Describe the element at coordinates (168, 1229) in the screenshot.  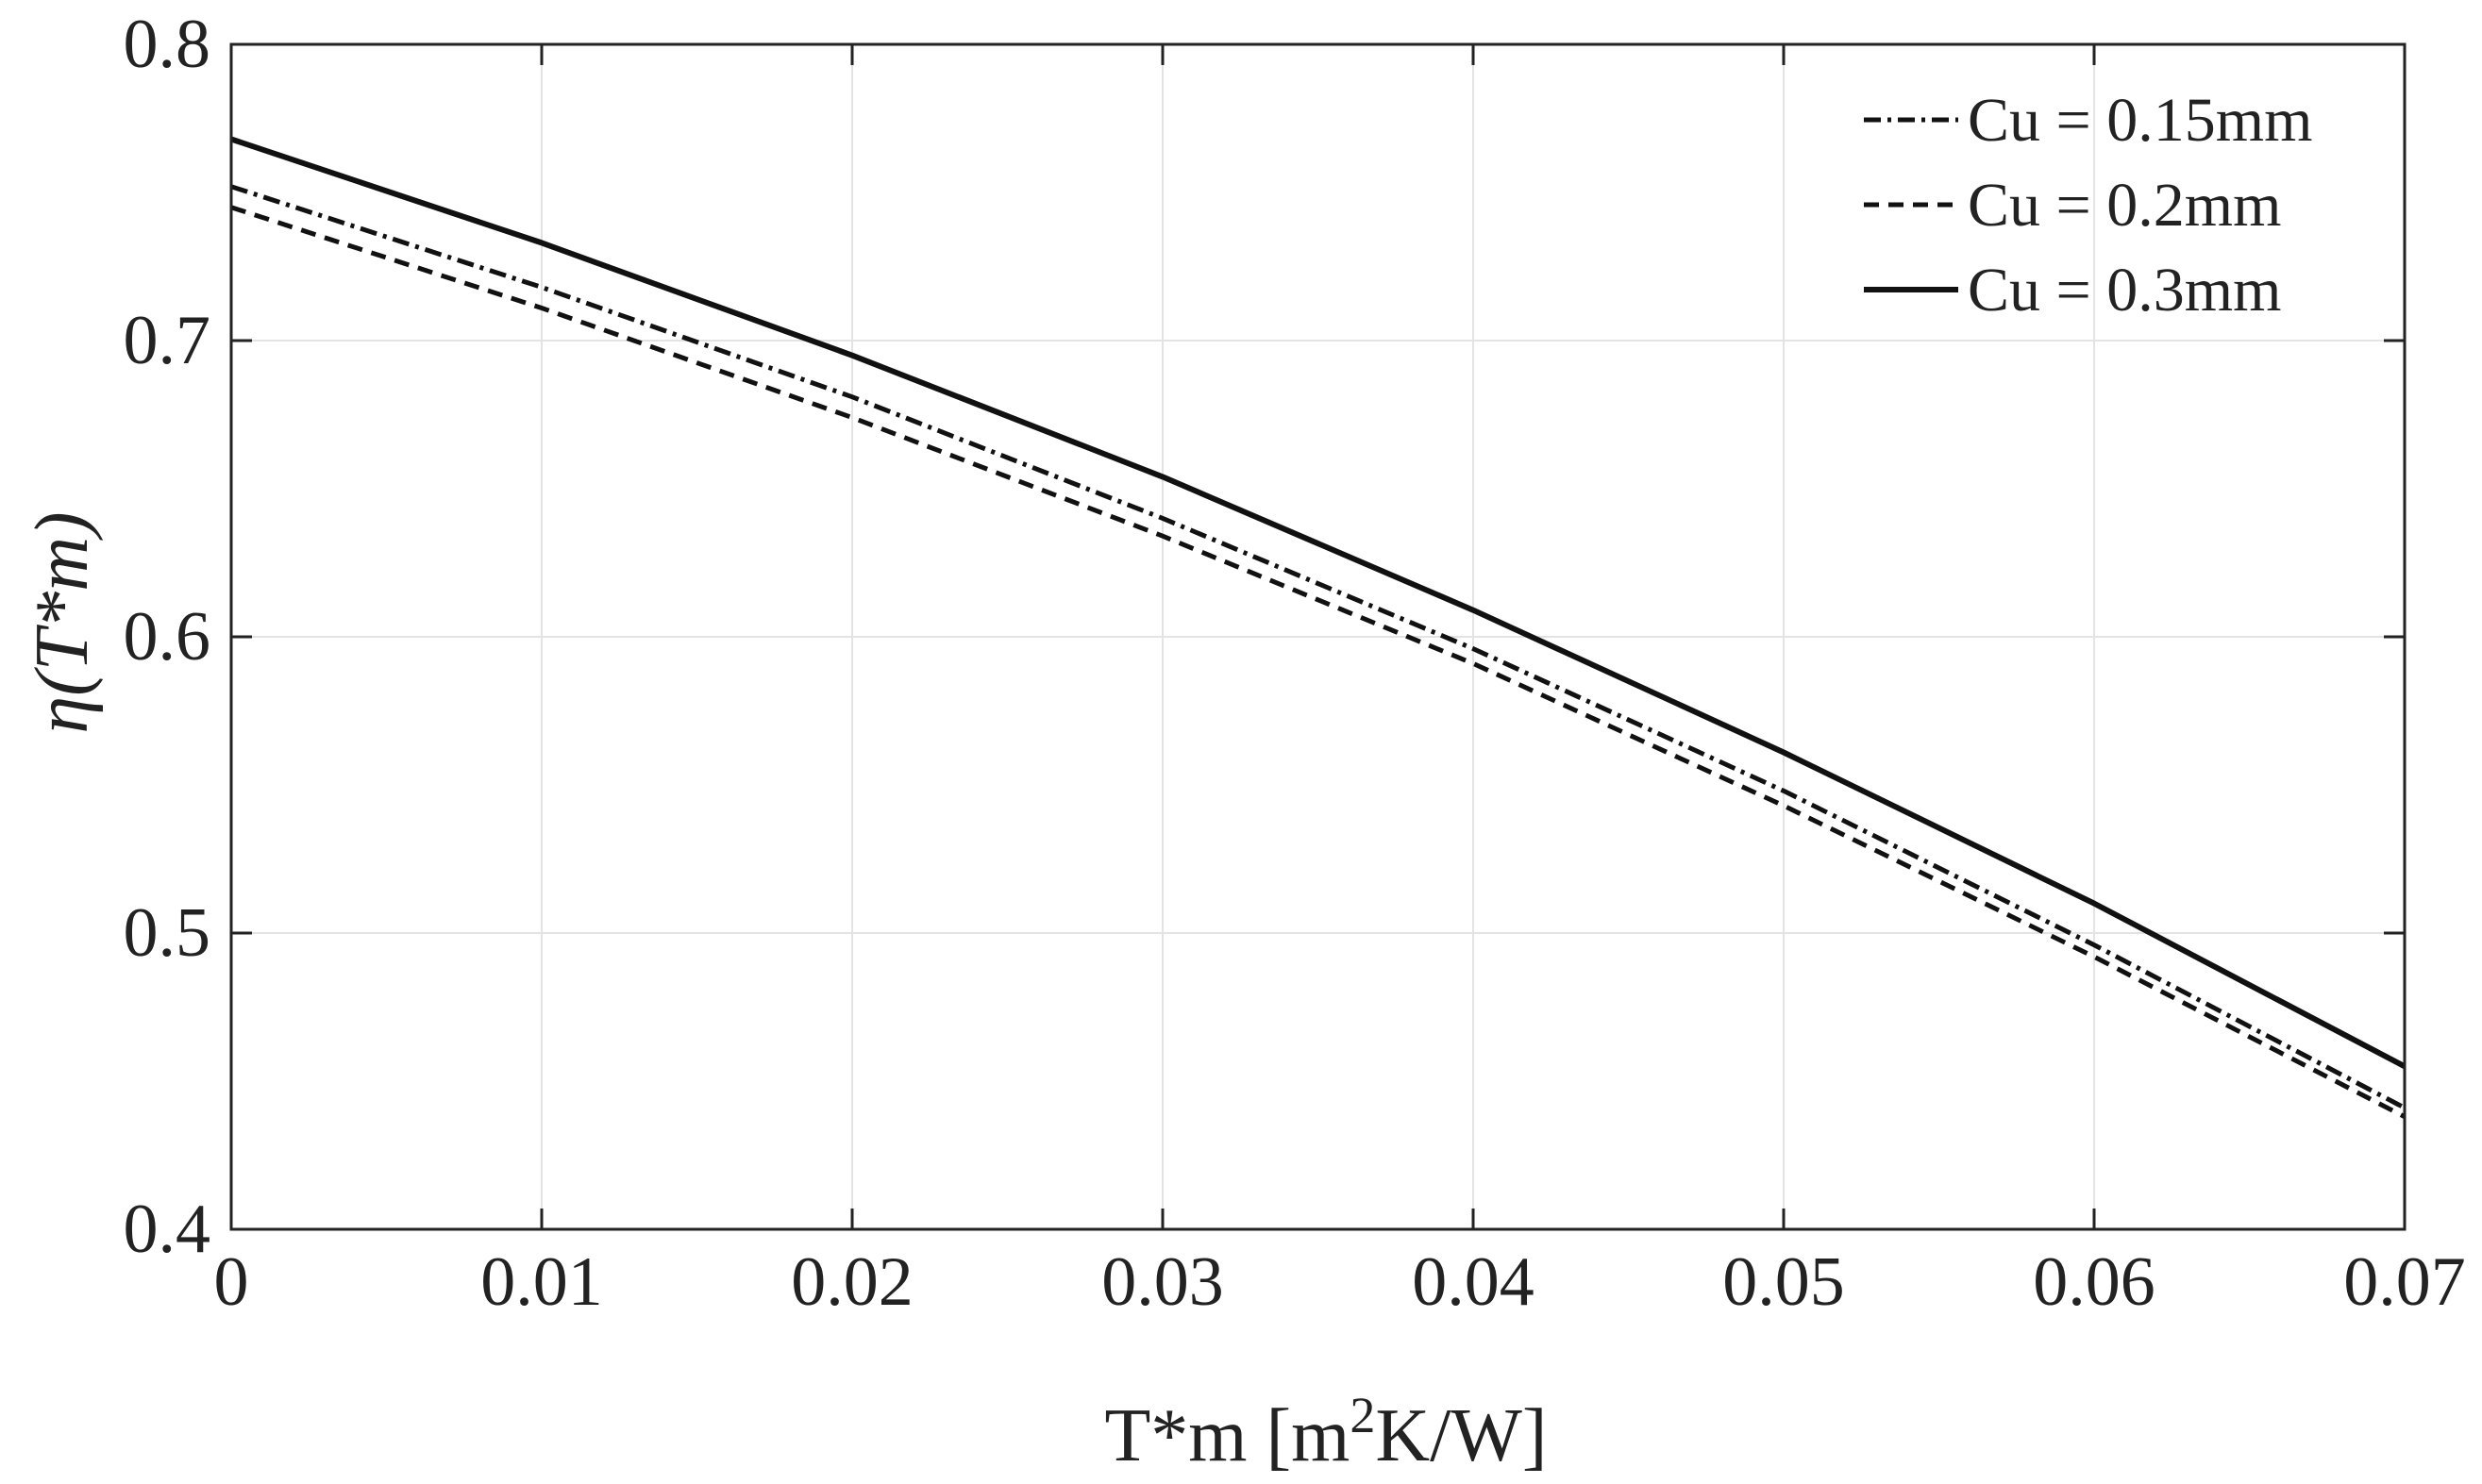
I see `y-tick-label: 0.4` at that location.